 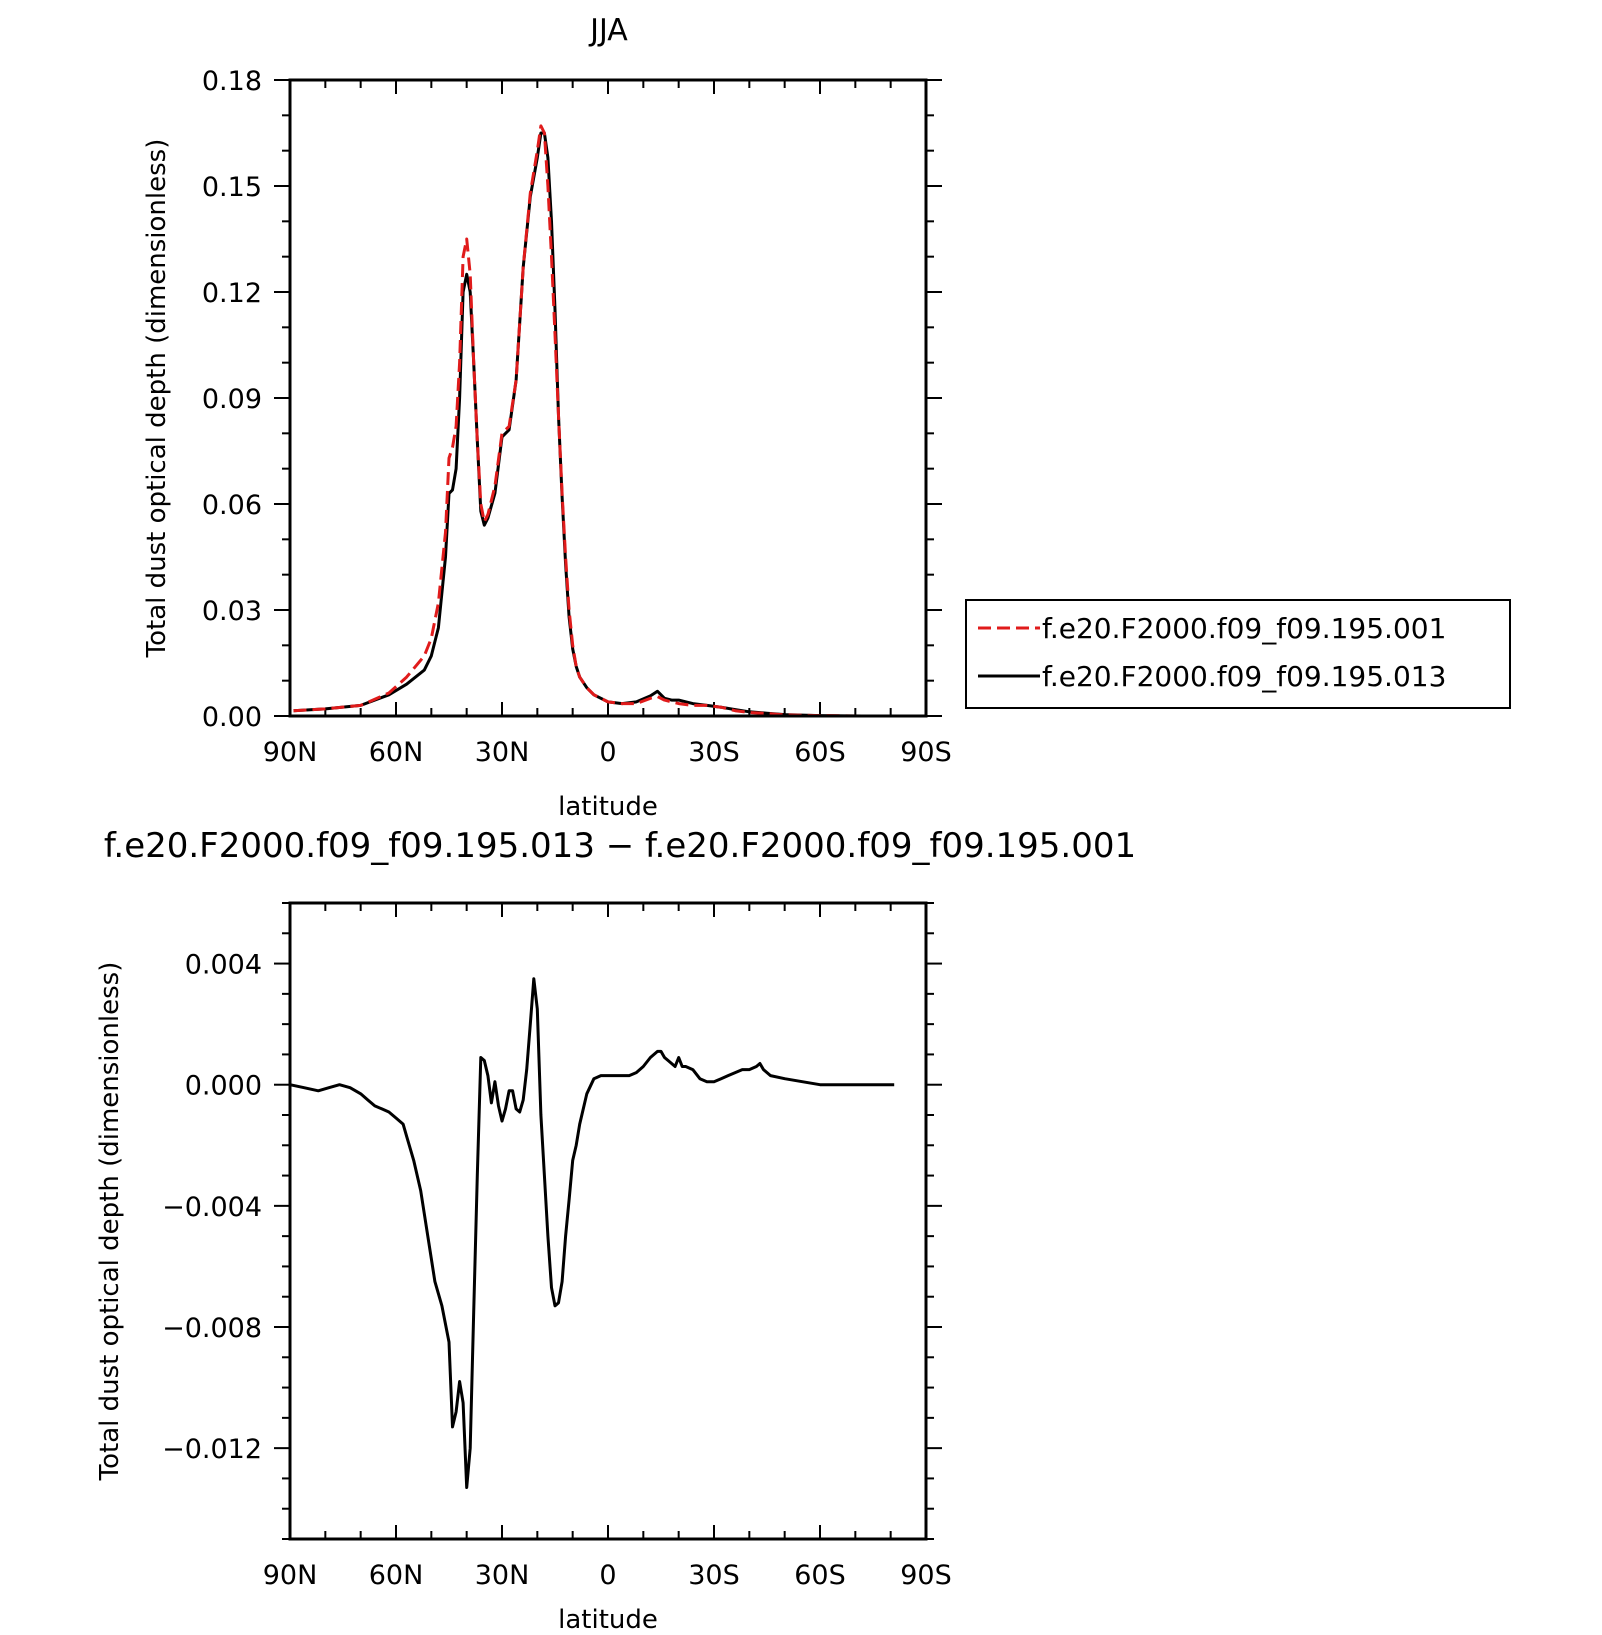 I want to click on y-tick-label: 0.12, so click(x=232, y=293).